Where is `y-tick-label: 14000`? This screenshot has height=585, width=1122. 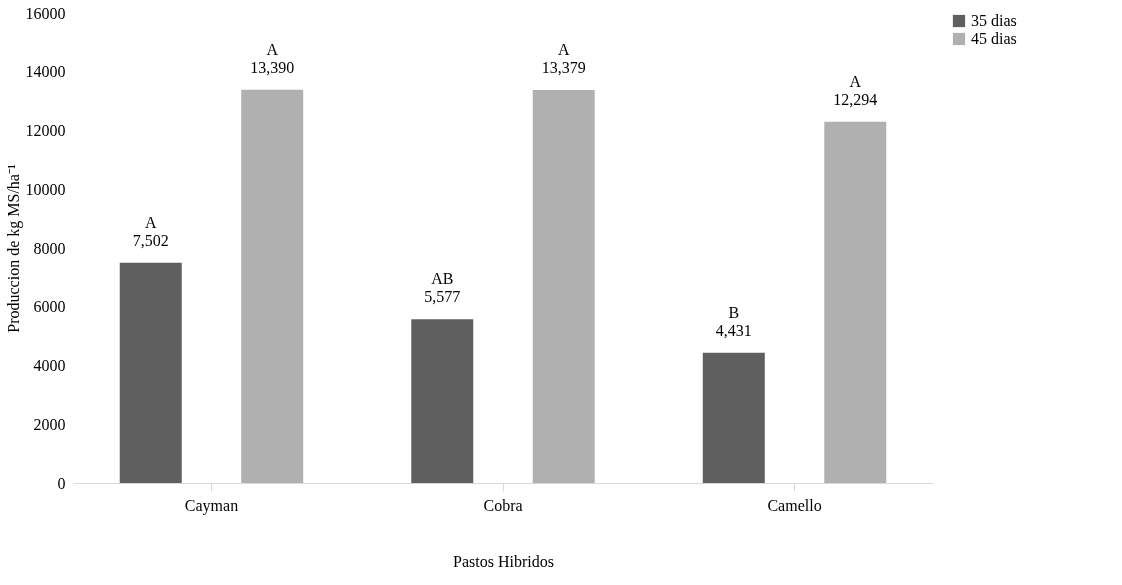
y-tick-label: 14000 is located at coordinates (45, 72).